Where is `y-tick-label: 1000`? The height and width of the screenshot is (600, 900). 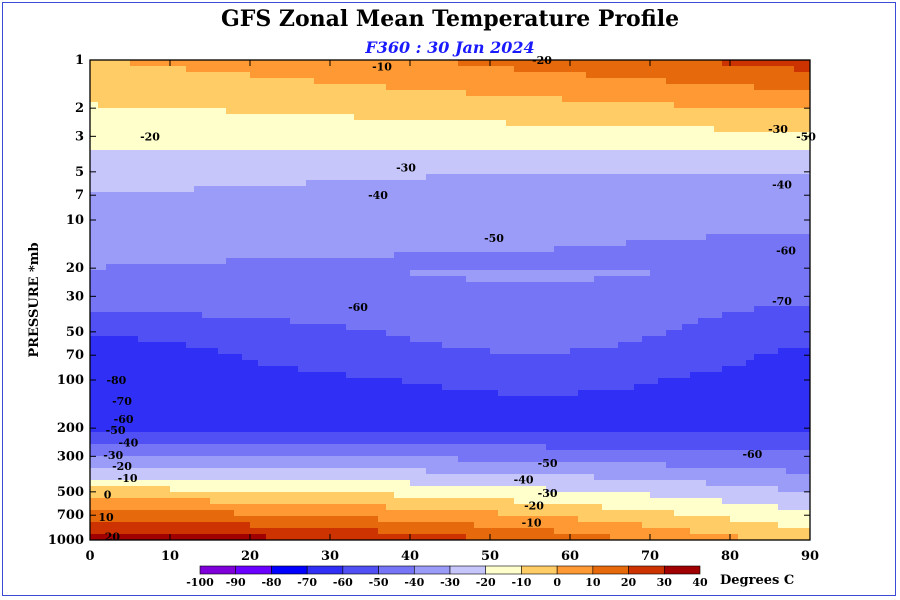 y-tick-label: 1000 is located at coordinates (66, 540).